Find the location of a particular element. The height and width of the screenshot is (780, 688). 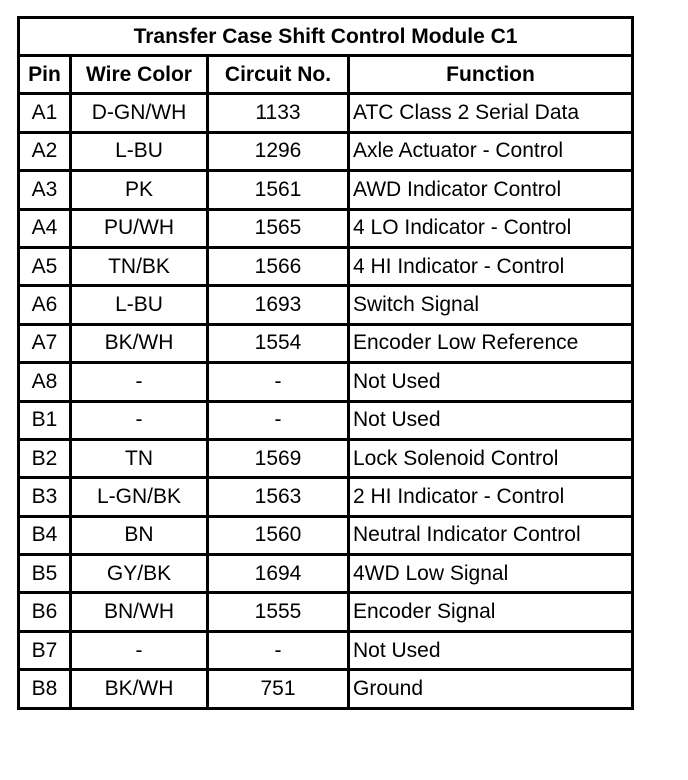

table-title: Transfer Case Shift Control Module C1 is located at coordinates (325, 36).